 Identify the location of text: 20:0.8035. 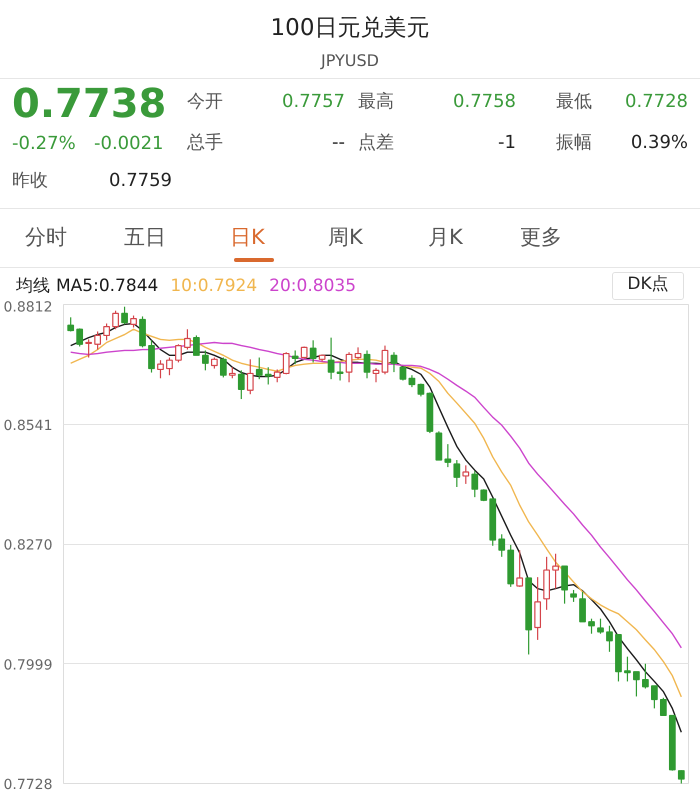
(312, 286).